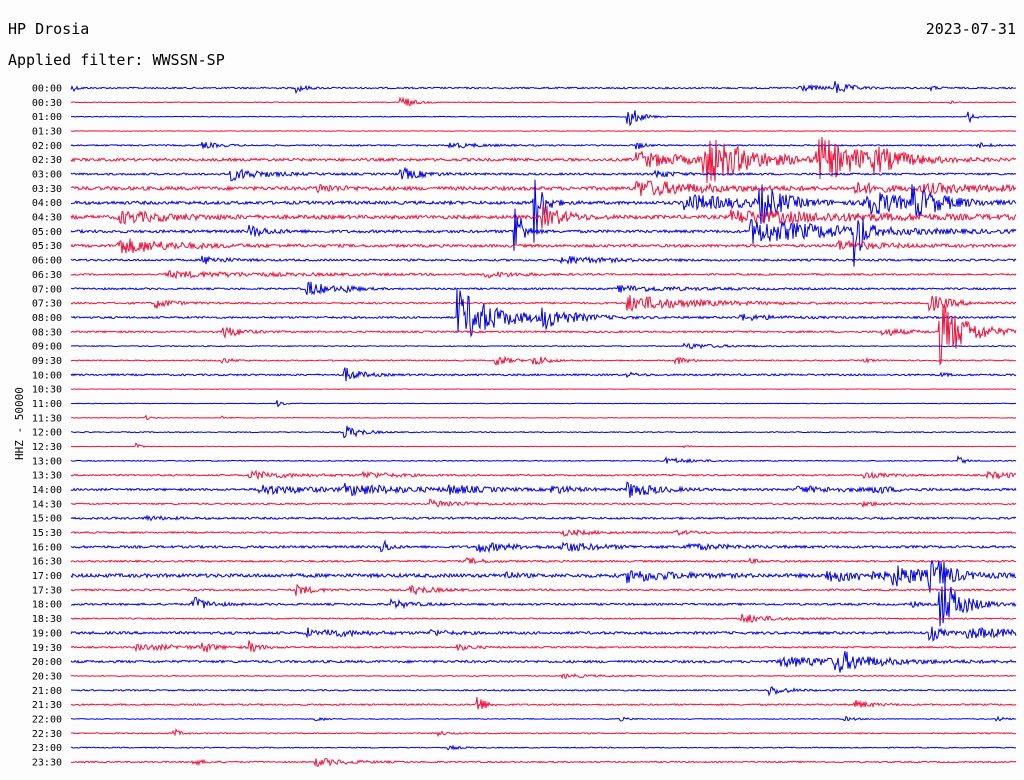  Describe the element at coordinates (47, 132) in the screenshot. I see `time-label: 01:30` at that location.